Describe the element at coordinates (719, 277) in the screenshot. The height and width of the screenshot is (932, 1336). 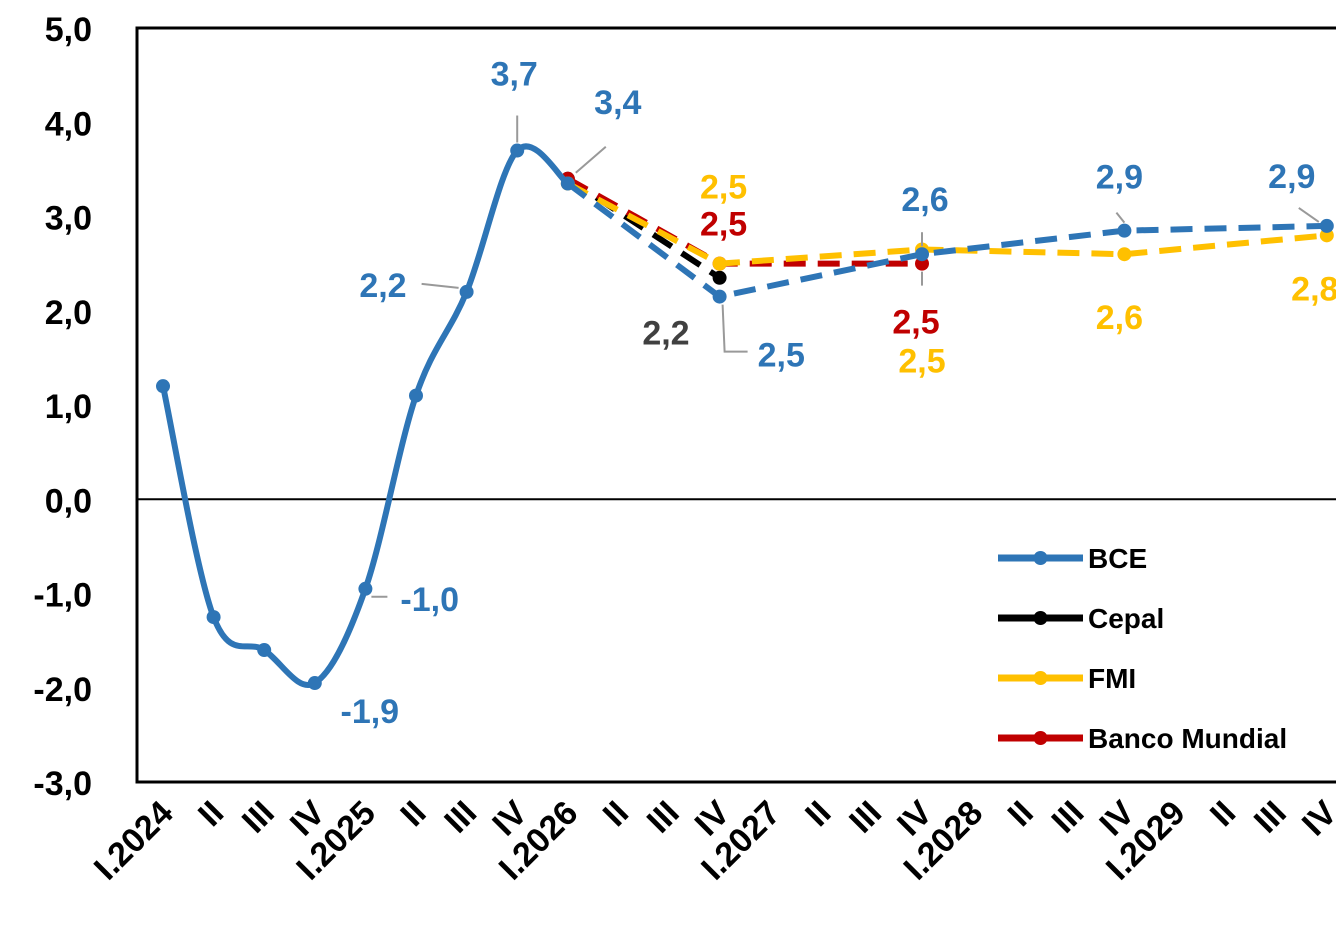
I see `point-cepal` at that location.